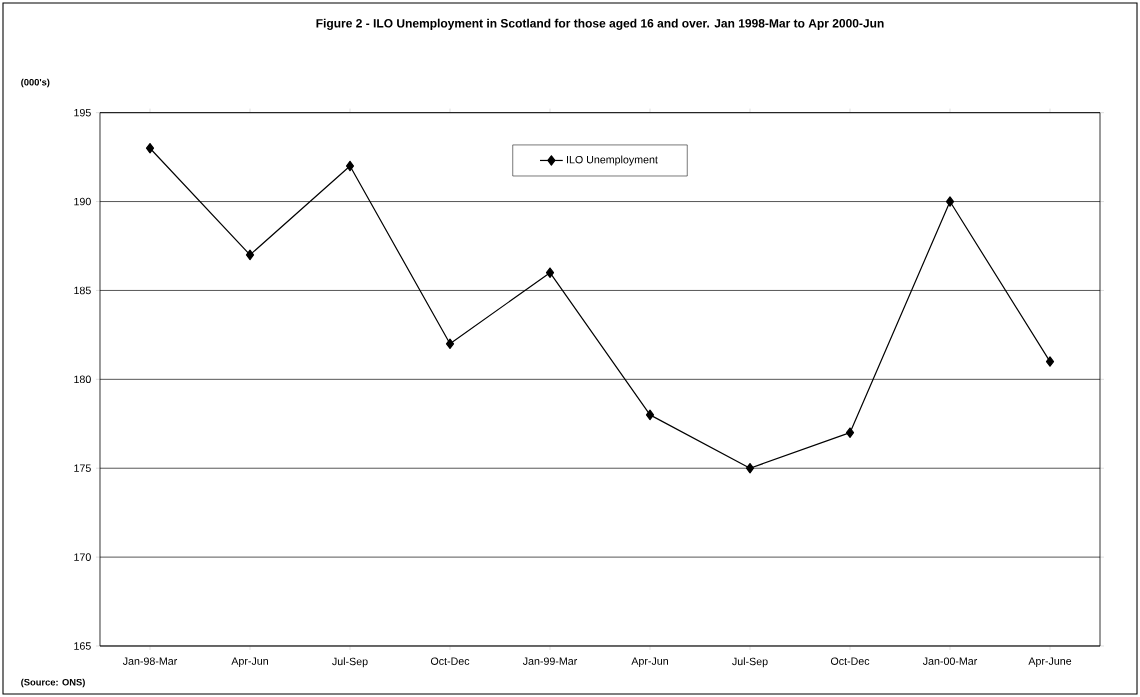 Image resolution: width=1140 pixels, height=697 pixels. I want to click on y-tick-label: 165, so click(82, 646).